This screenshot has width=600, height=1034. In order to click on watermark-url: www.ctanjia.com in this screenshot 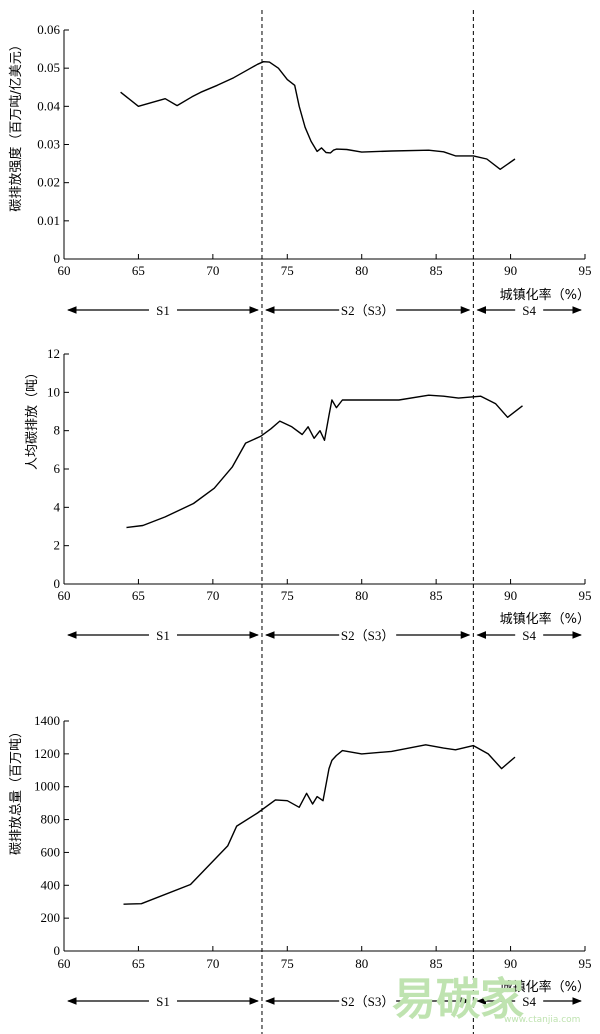, I will do `click(542, 1020)`.